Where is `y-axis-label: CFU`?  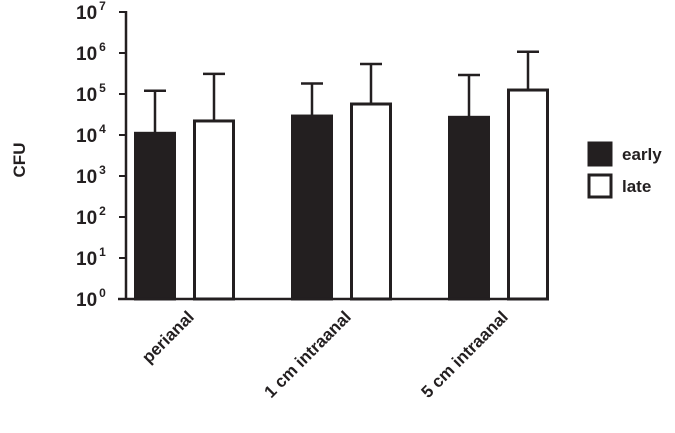 y-axis-label: CFU is located at coordinates (19, 160).